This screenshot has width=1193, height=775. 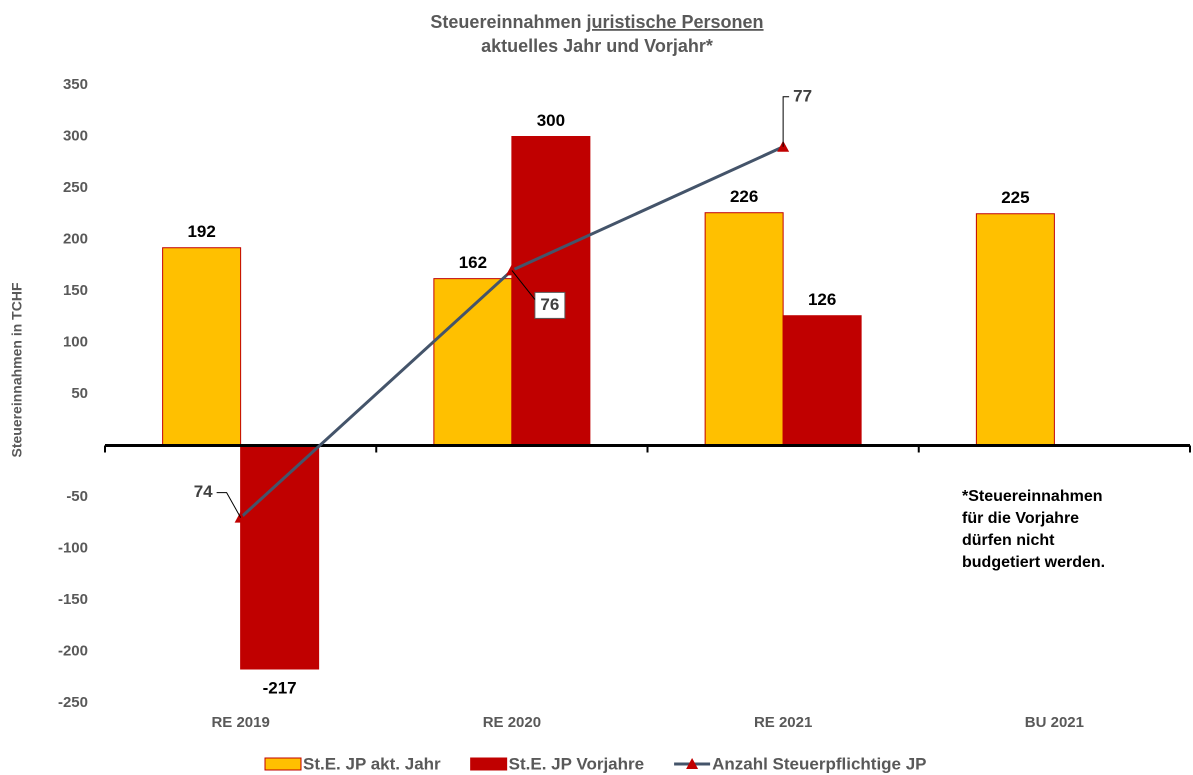 What do you see at coordinates (819, 763) in the screenshot?
I see `legend-label: Anzahl Steuerpflichtige JP` at bounding box center [819, 763].